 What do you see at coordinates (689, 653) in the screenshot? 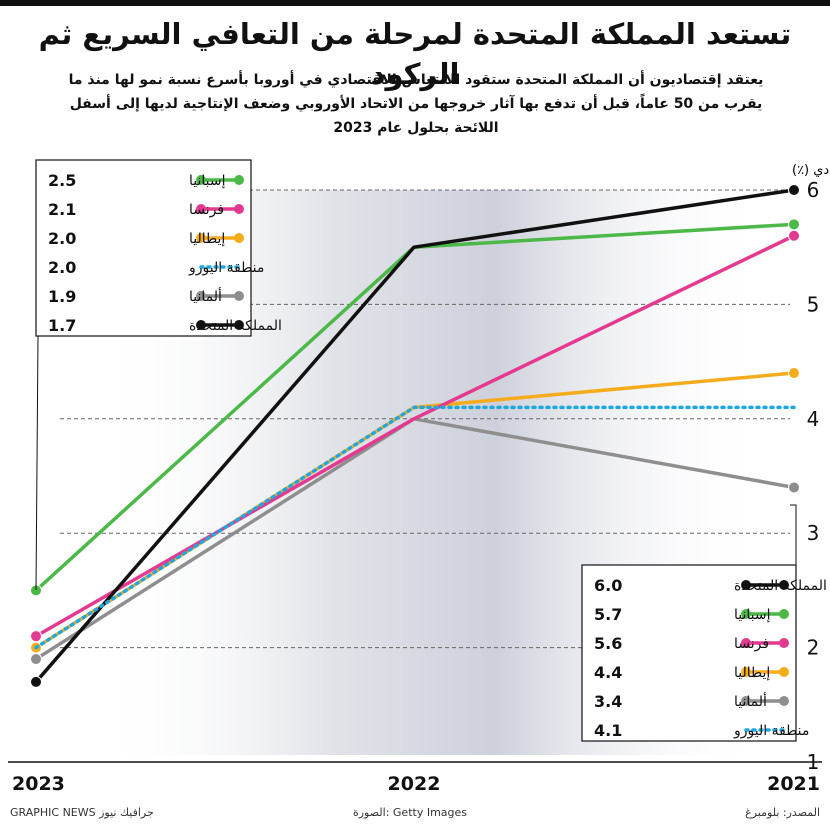
I see `legend-2021-box` at bounding box center [689, 653].